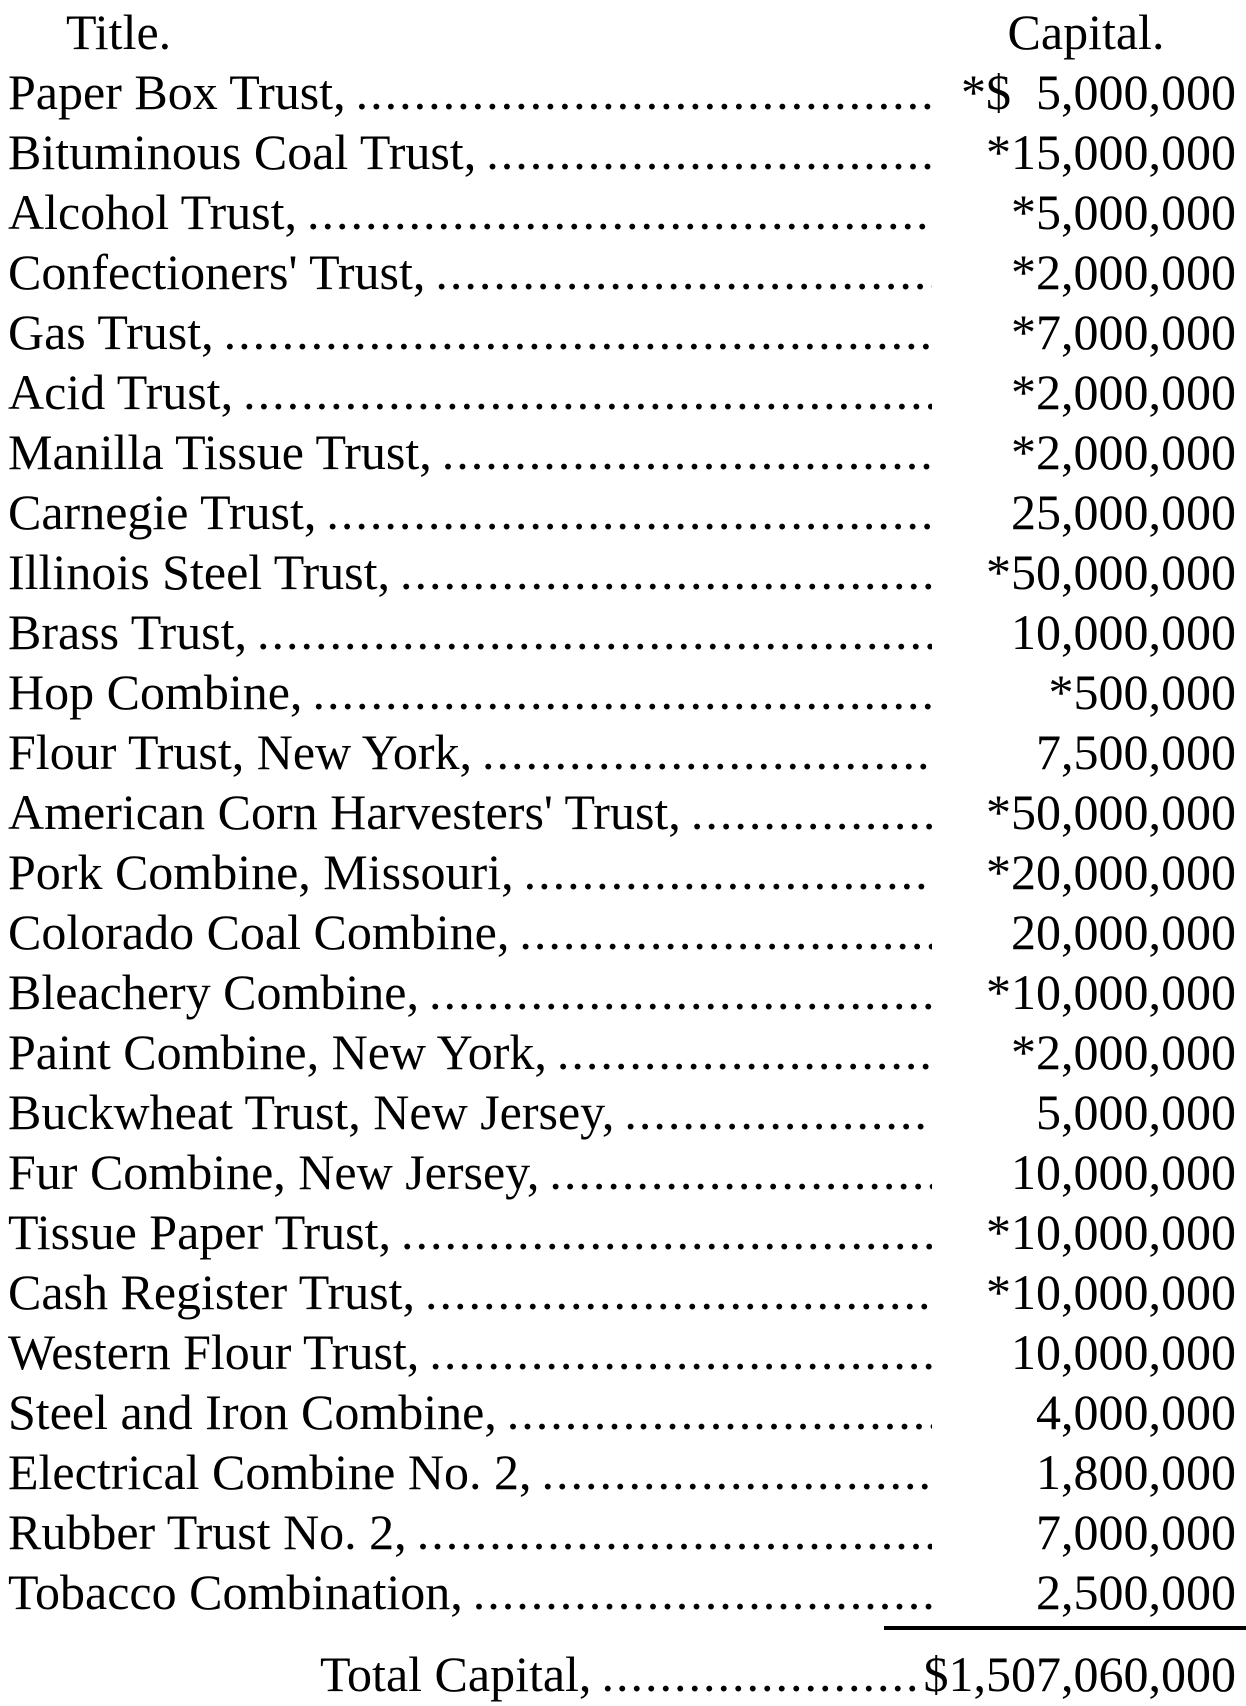 This screenshot has height=1706, width=1246. What do you see at coordinates (1111, 152) in the screenshot?
I see `trust-capital: *15,000,000` at bounding box center [1111, 152].